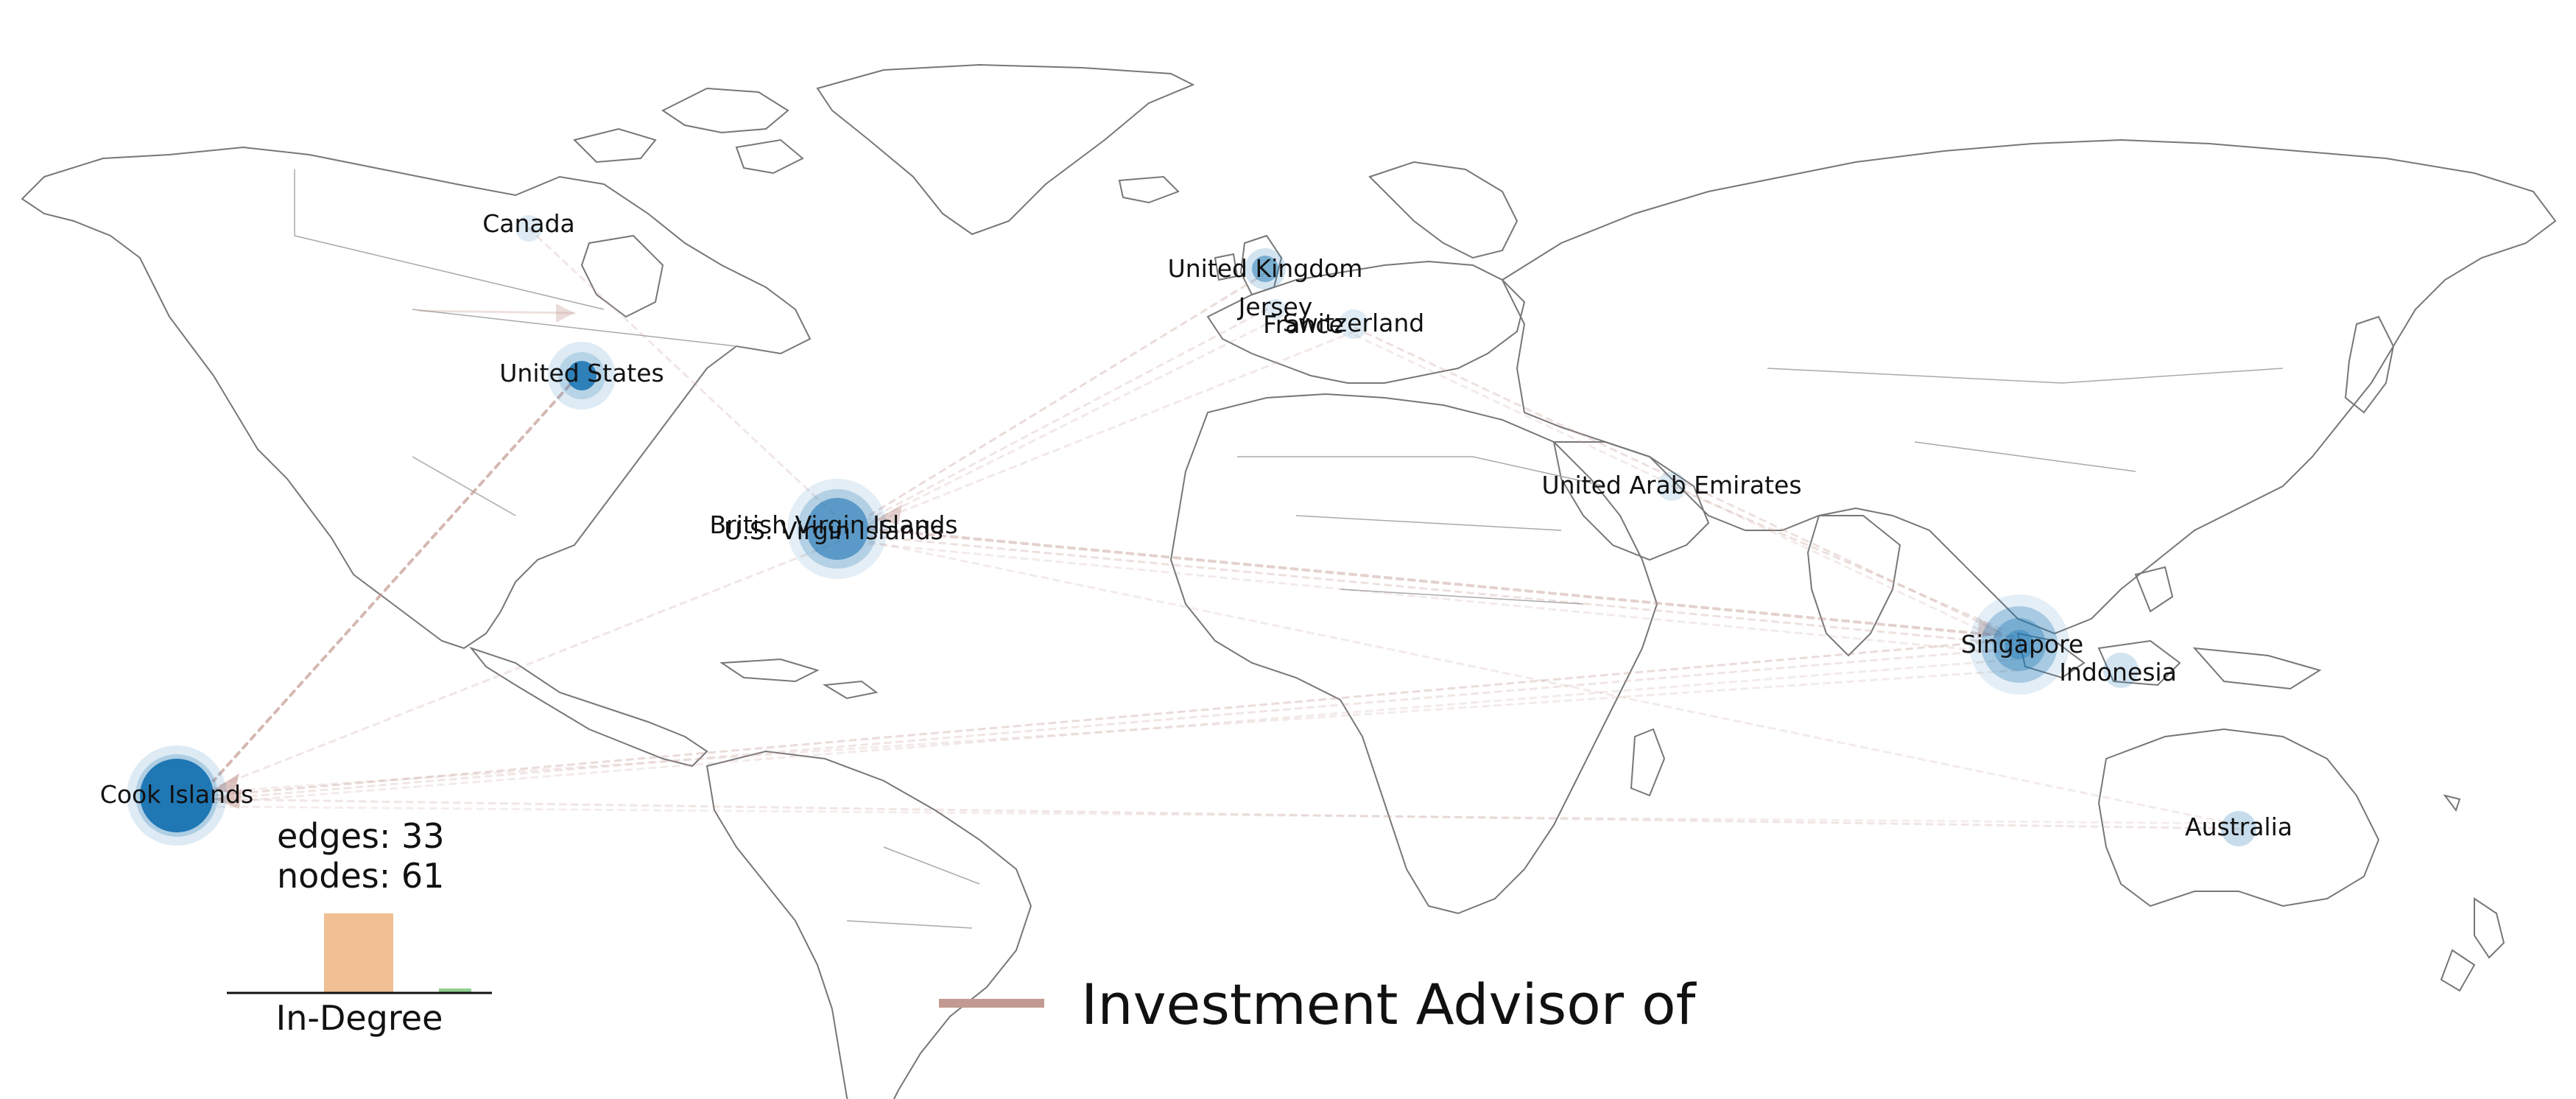 This screenshot has height=1099, width=2576. I want to click on label-indonesia: Indonesia, so click(2118, 672).